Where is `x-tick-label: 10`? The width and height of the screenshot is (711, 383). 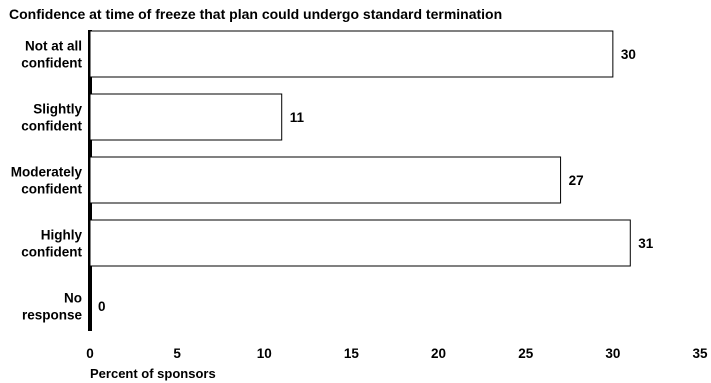 x-tick-label: 10 is located at coordinates (264, 353).